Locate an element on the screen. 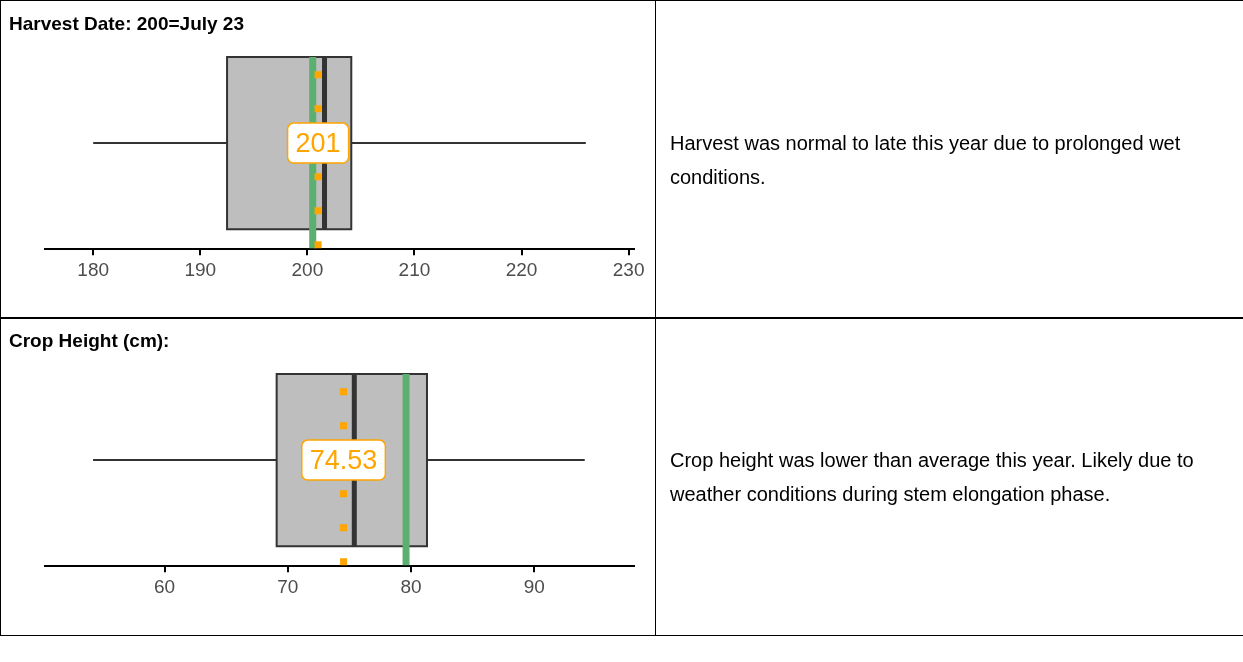 Image resolution: width=1243 pixels, height=662 pixels. chart-title: Harvest Date: 200=July 23 is located at coordinates (127, 24).